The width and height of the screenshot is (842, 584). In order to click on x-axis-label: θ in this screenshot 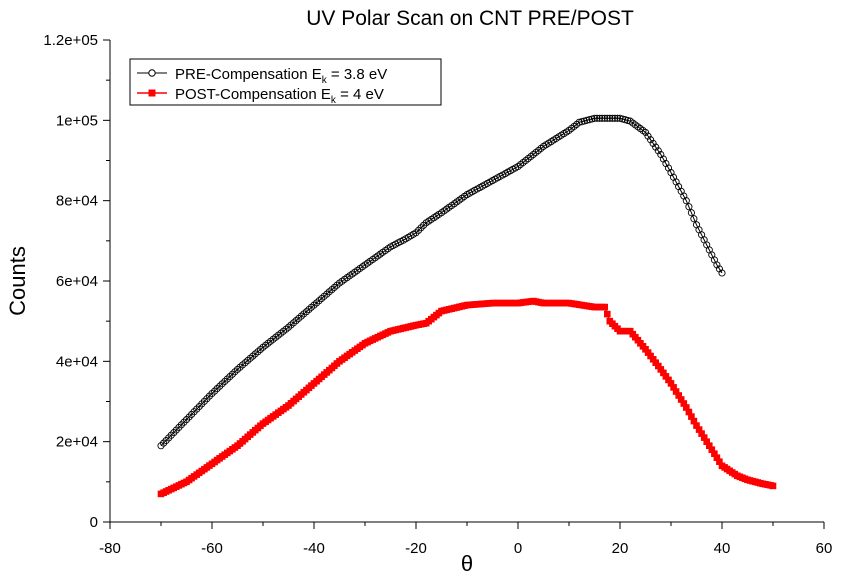, I will do `click(467, 563)`.